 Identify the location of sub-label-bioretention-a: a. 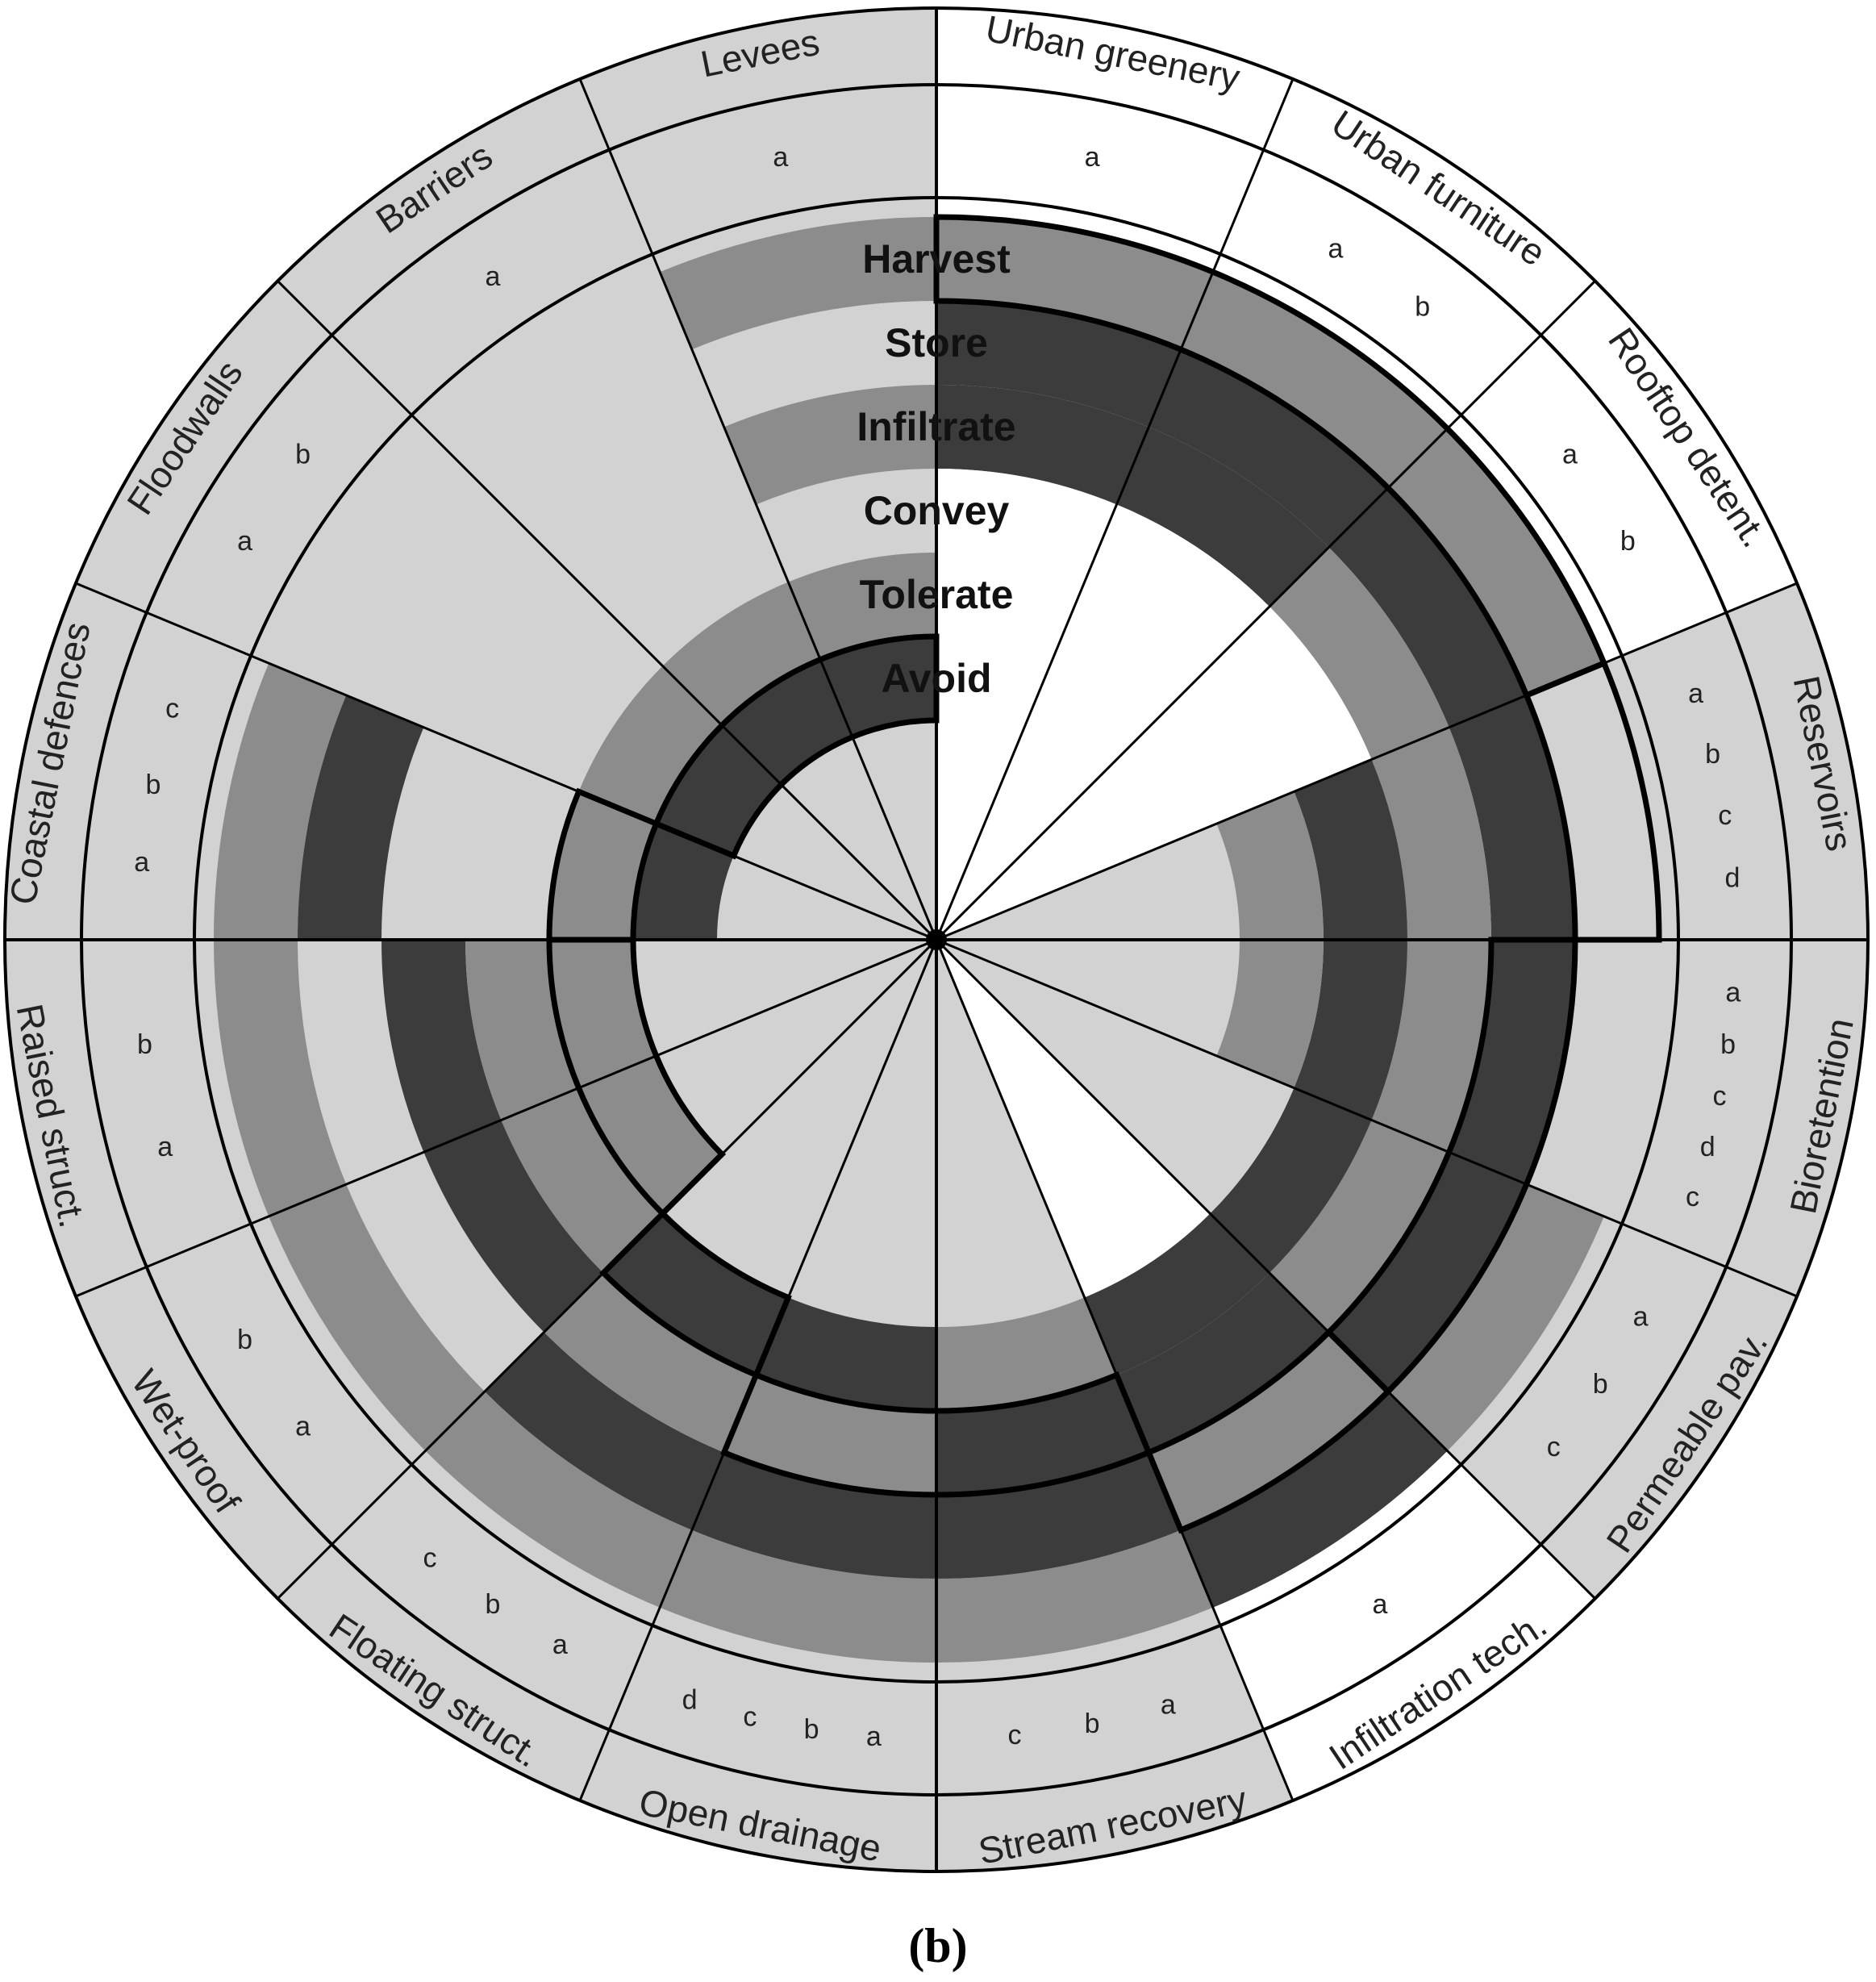
(1733, 993).